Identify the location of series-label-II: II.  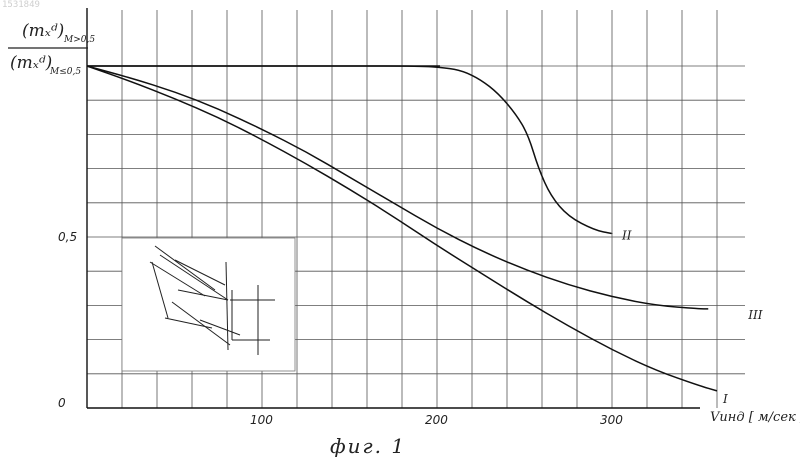
(626, 236).